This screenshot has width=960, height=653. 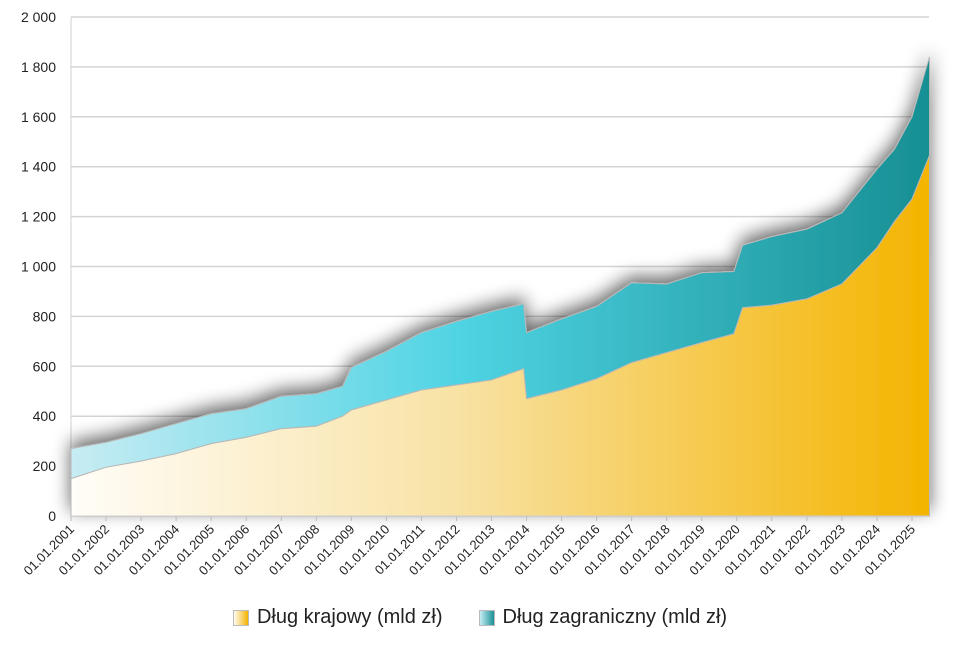 What do you see at coordinates (45, 366) in the screenshot?
I see `y-tick-label: 600` at bounding box center [45, 366].